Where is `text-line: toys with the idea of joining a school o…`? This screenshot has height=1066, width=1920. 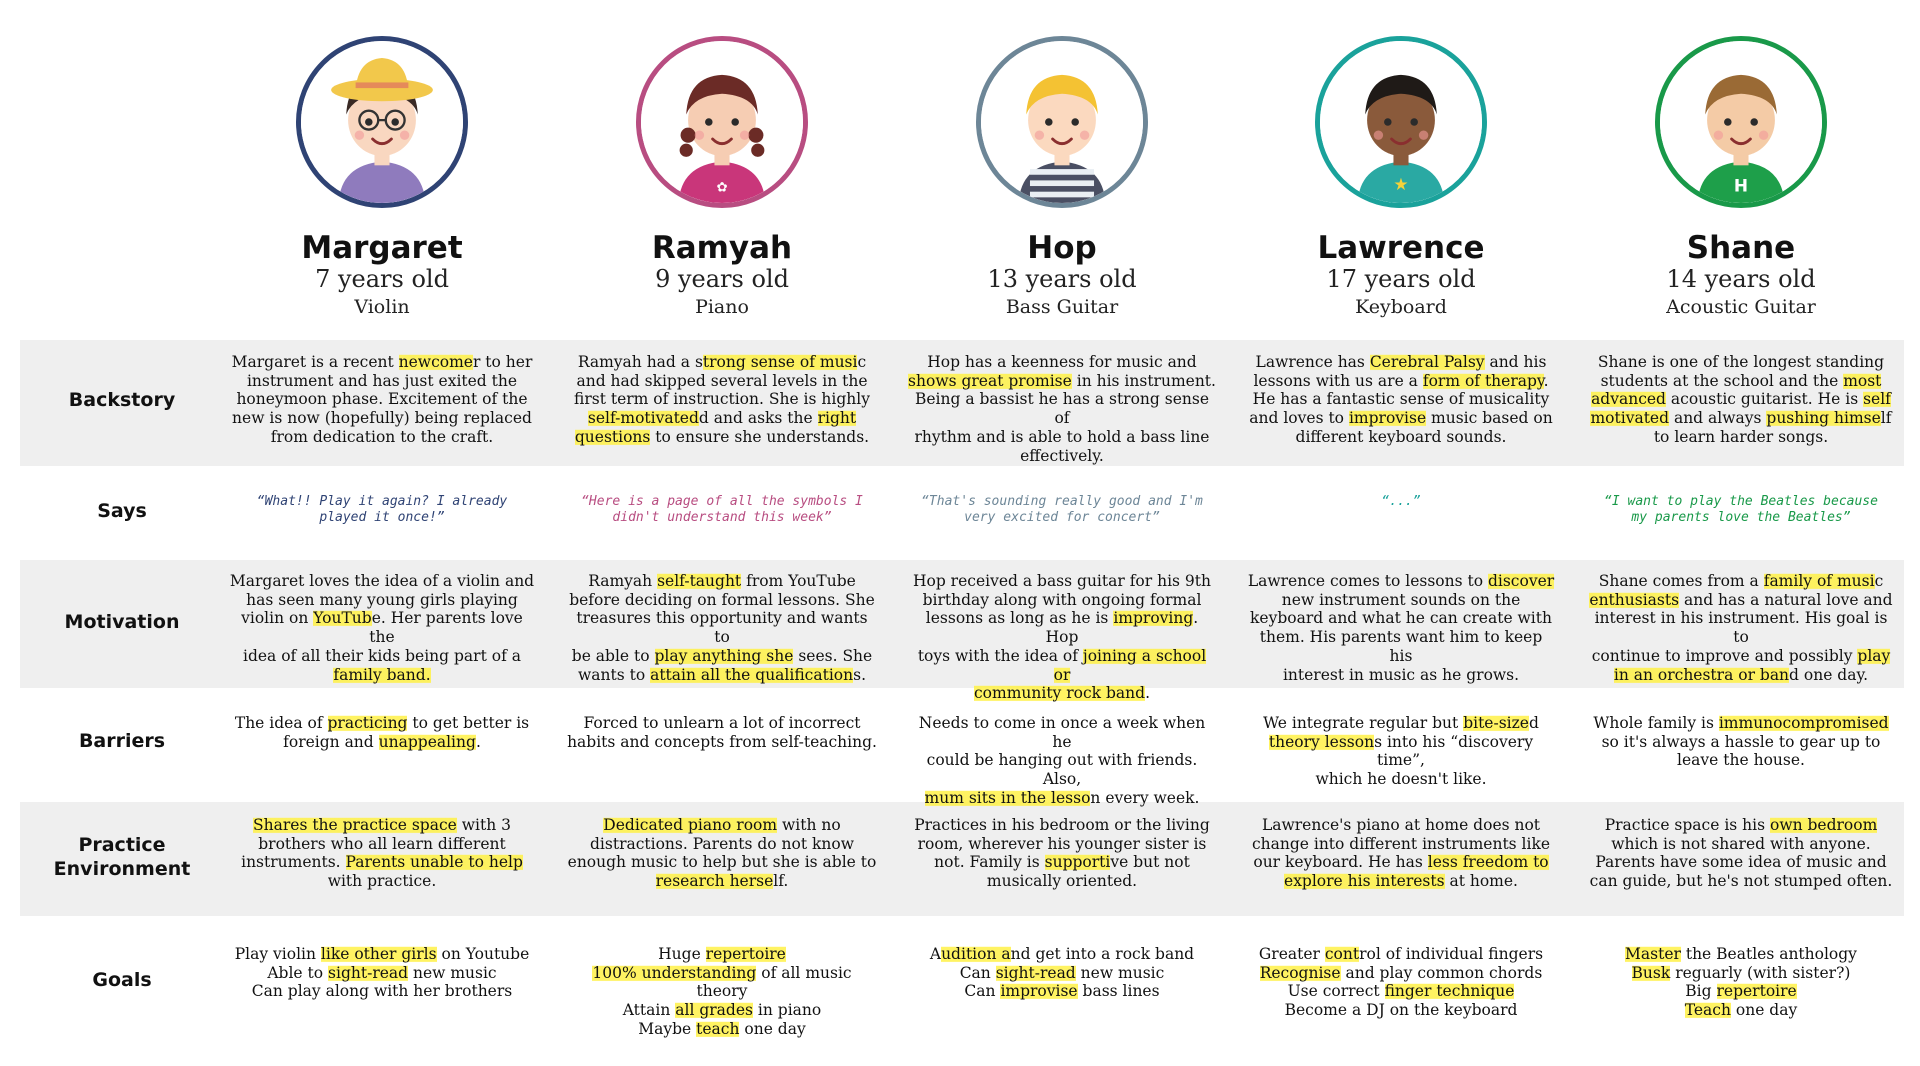
text-line: toys with the idea of joining a school o… is located at coordinates (1062, 665).